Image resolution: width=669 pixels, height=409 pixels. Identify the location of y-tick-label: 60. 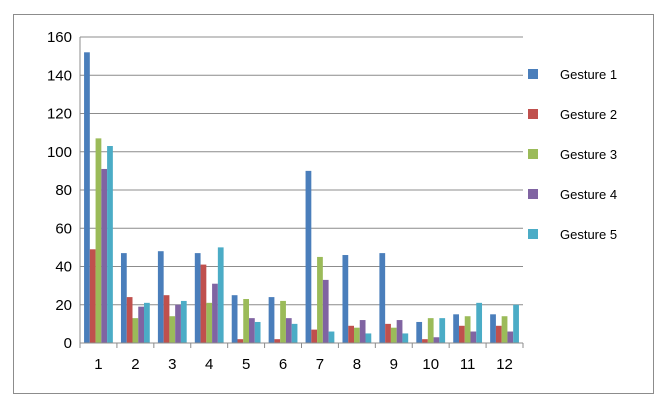
(63, 228).